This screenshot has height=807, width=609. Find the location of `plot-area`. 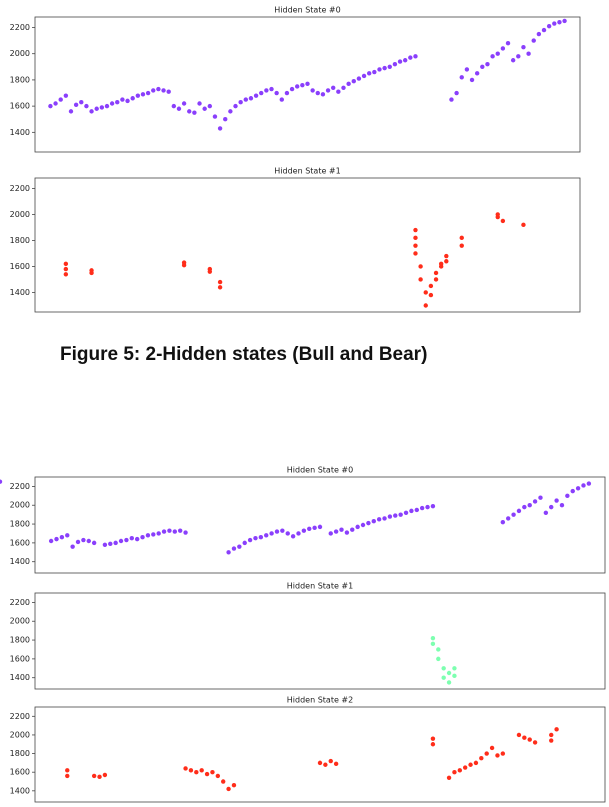

plot-area is located at coordinates (320, 525).